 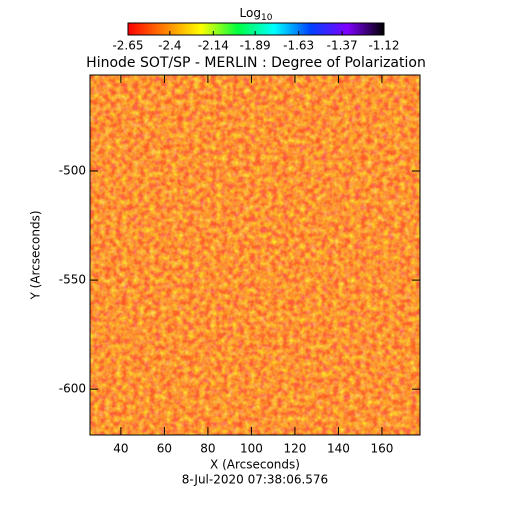 I want to click on x-tick-label: 60, so click(x=164, y=449).